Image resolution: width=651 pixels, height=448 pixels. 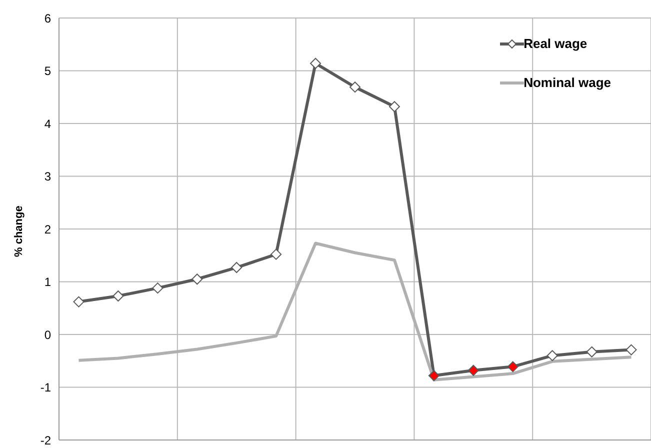 What do you see at coordinates (48, 282) in the screenshot?
I see `y-tick-label: 1` at bounding box center [48, 282].